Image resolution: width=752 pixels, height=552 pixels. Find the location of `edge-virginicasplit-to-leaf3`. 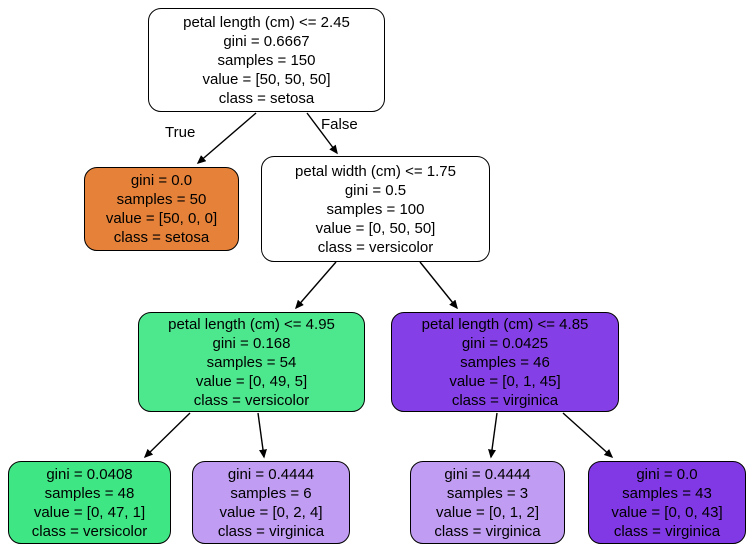

edge-virginicasplit-to-leaf3 is located at coordinates (493, 435).